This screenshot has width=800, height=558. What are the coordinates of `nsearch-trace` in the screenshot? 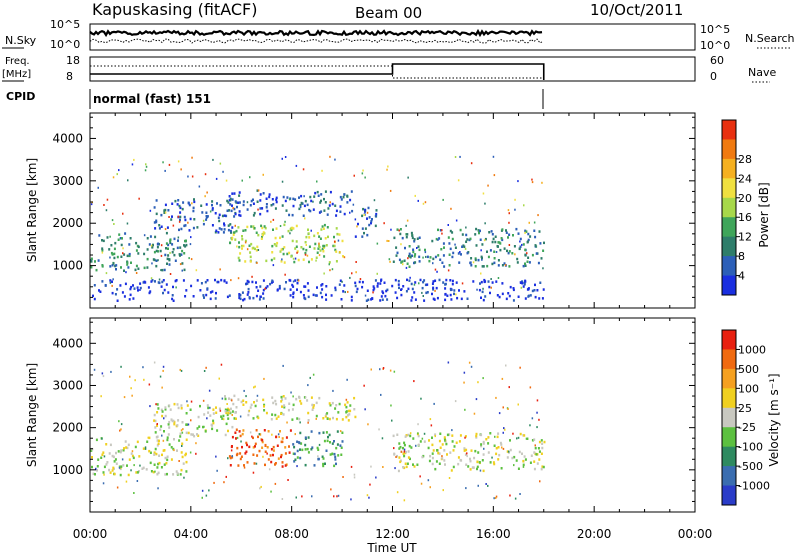 It's located at (316, 41).